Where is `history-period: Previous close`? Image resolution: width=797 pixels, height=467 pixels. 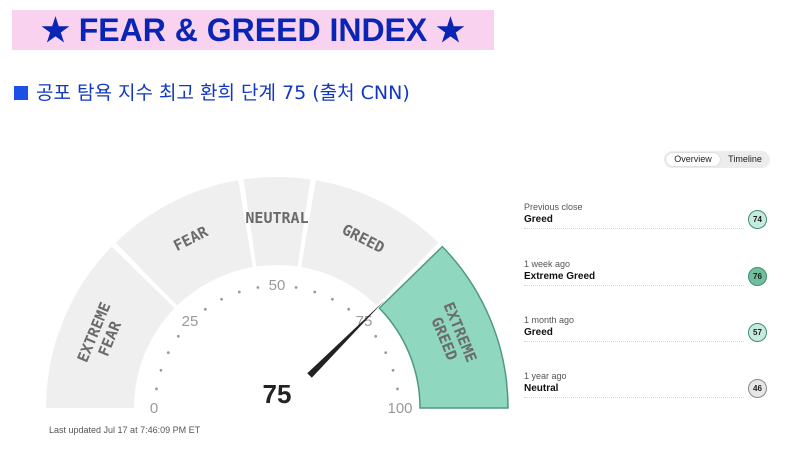
history-period: Previous close is located at coordinates (553, 207).